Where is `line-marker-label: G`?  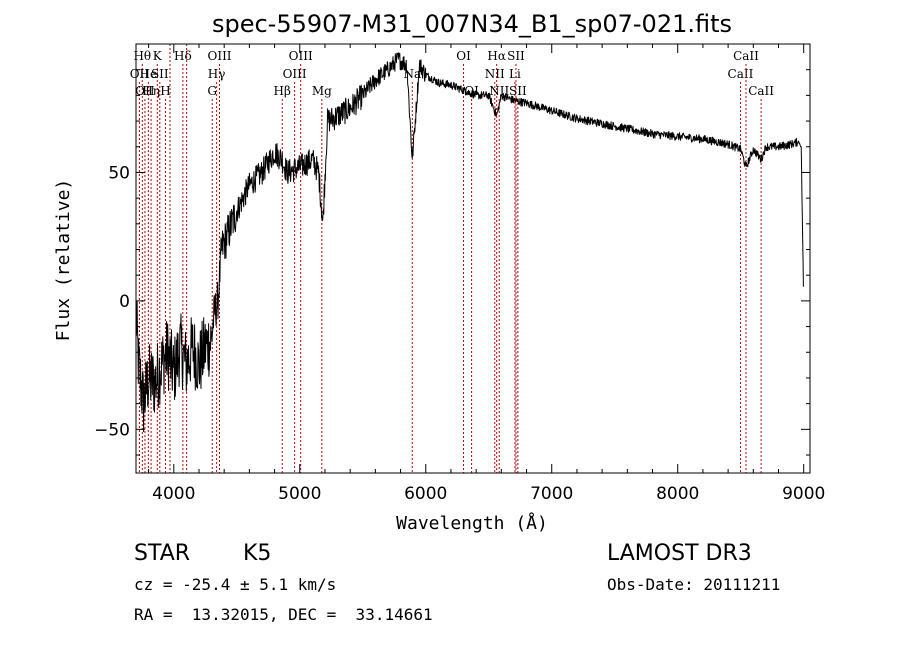 line-marker-label: G is located at coordinates (212, 91).